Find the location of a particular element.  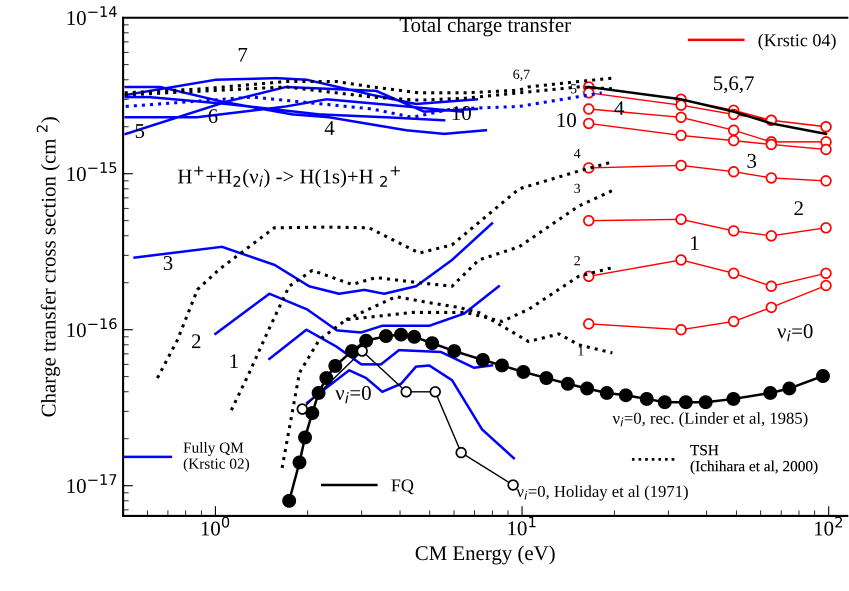

annotation: ν$_{i}$=0, Holiday et al (1971) is located at coordinates (602, 493).